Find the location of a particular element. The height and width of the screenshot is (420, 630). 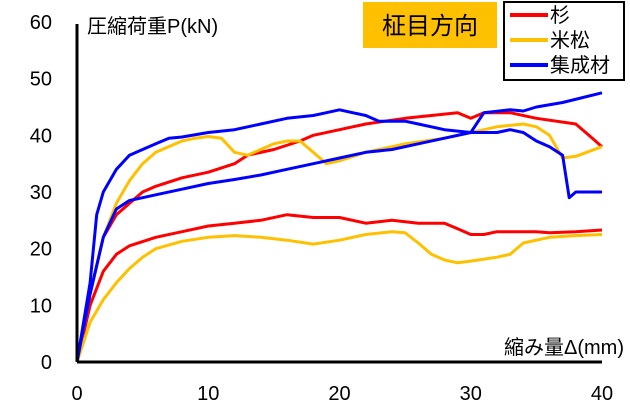

y-tick-label: 0 is located at coordinates (46, 363).